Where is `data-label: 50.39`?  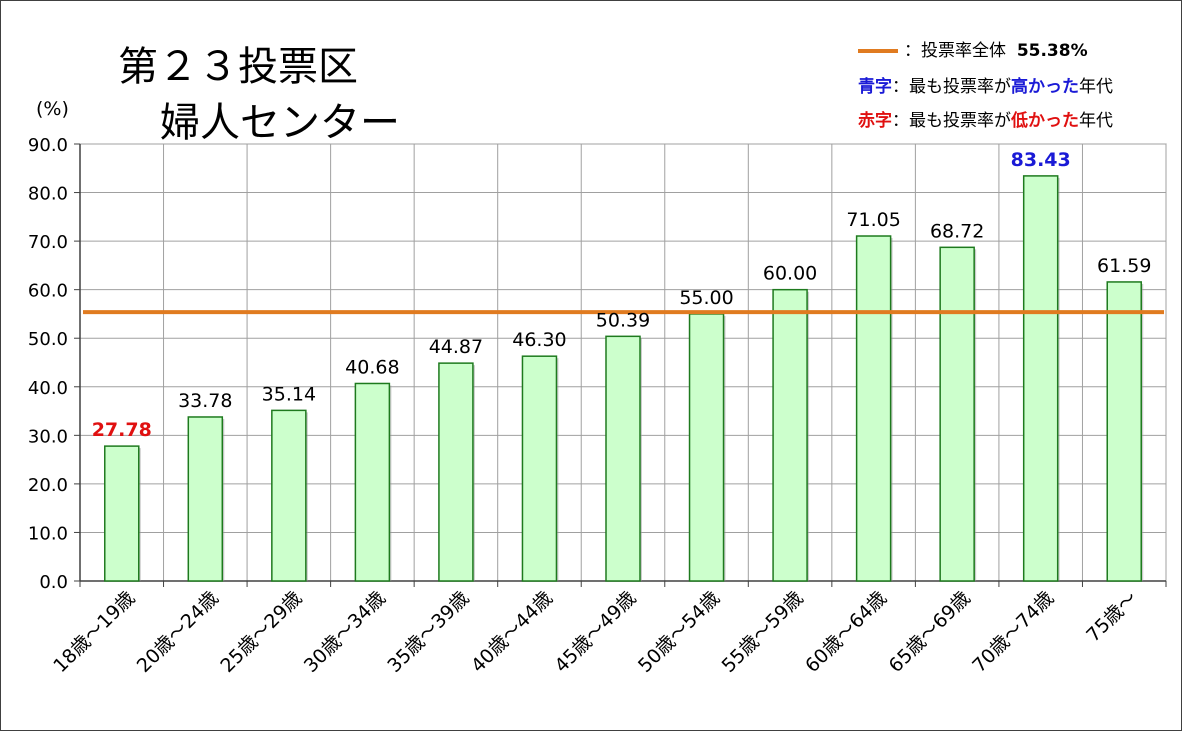 data-label: 50.39 is located at coordinates (623, 320).